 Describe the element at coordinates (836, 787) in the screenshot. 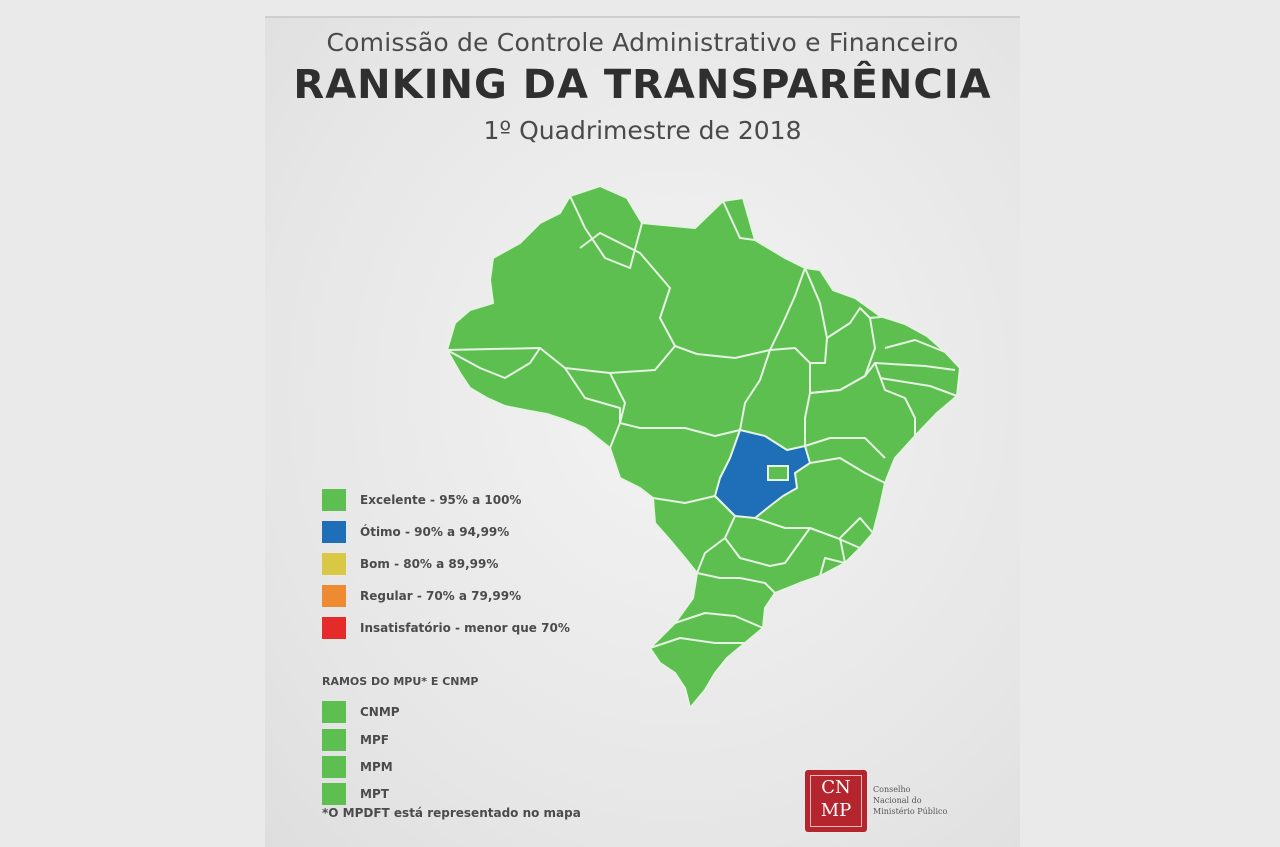

I see `logo-mark-top: CN` at that location.